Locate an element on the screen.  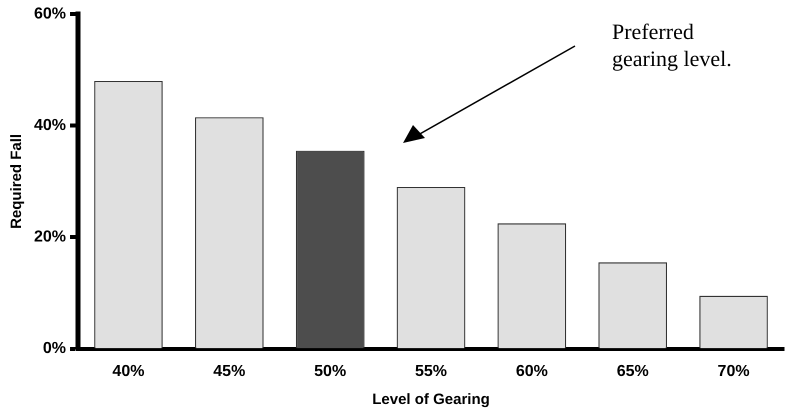
y-tick-label: 60% is located at coordinates (50, 13).